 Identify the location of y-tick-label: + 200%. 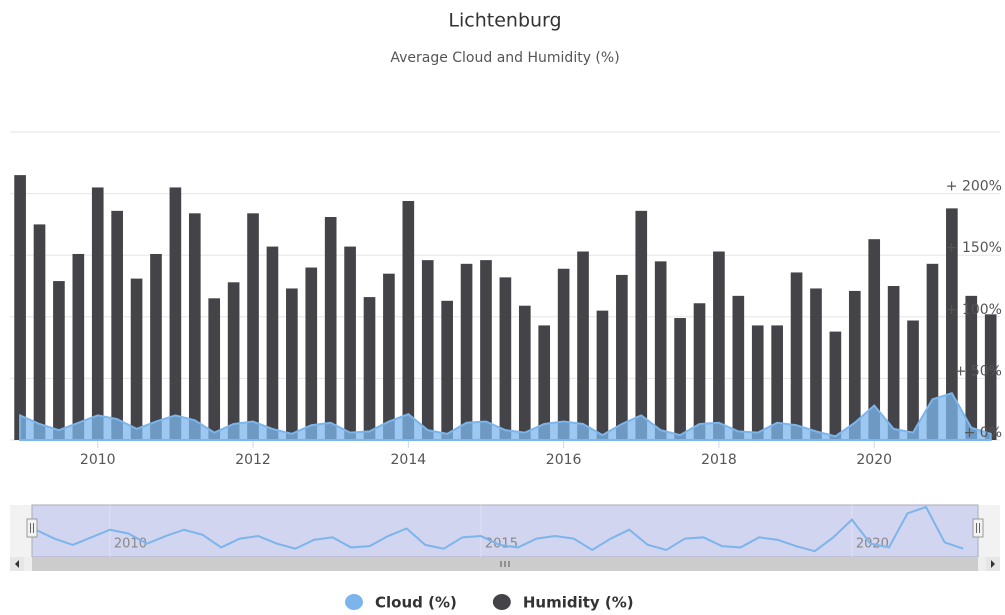
(974, 187).